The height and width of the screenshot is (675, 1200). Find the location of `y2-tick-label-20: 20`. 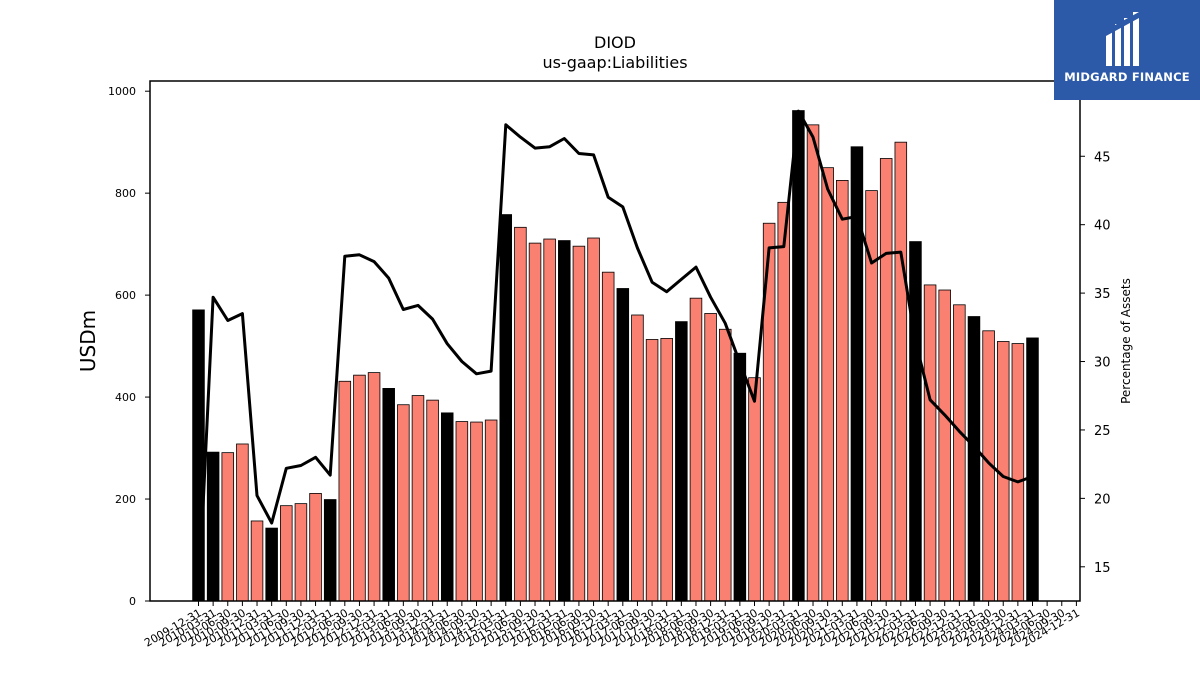

y2-tick-label-20: 20 is located at coordinates (1102, 499).